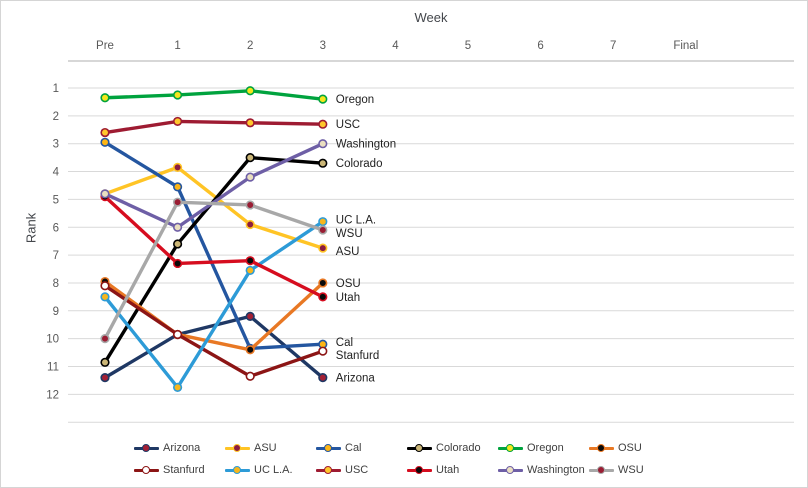 This screenshot has height=488, width=808. What do you see at coordinates (53, 368) in the screenshot?
I see `y-tick-label-11: 11` at bounding box center [53, 368].